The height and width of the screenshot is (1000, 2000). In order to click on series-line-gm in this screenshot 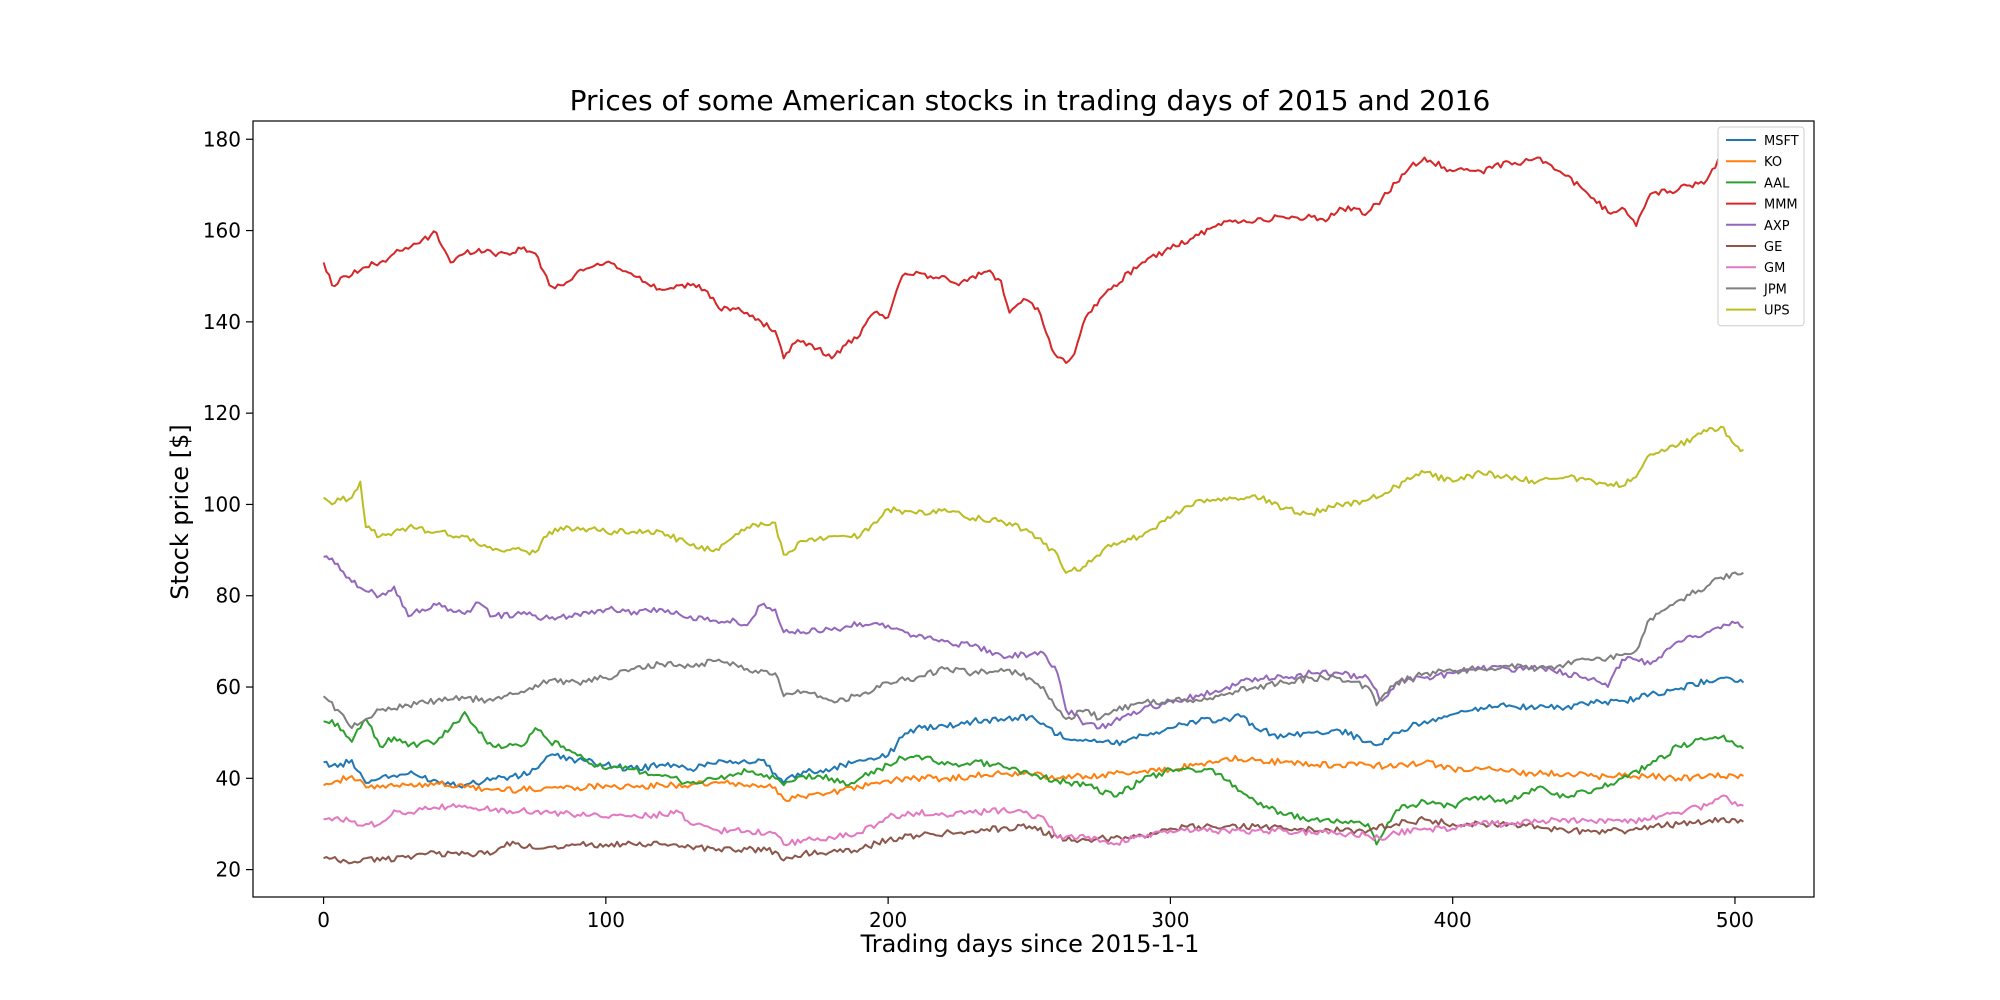, I will do `click(1033, 820)`.